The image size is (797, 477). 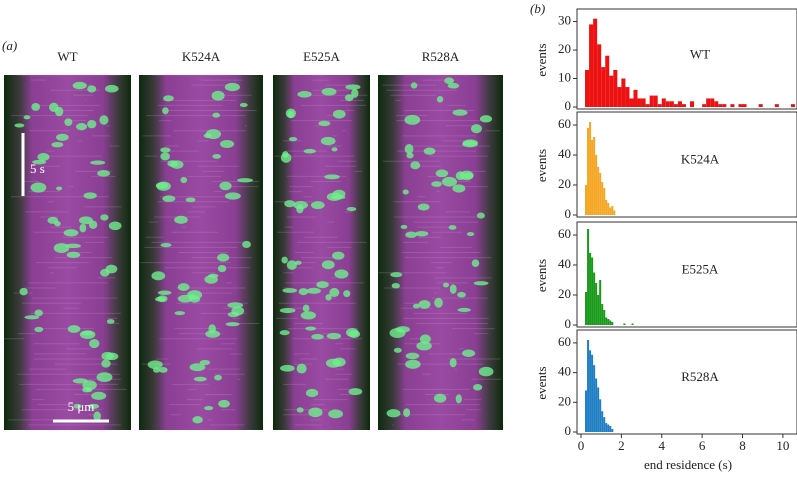 I want to click on kymograph-label: E525A, so click(x=321, y=56).